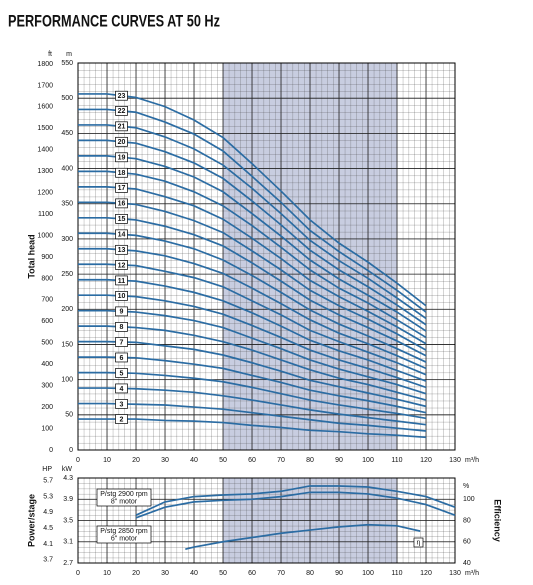 Image resolution: width=533 pixels, height=585 pixels. Describe the element at coordinates (48, 512) in the screenshot. I see `hp-tick-label: 4.9` at that location.